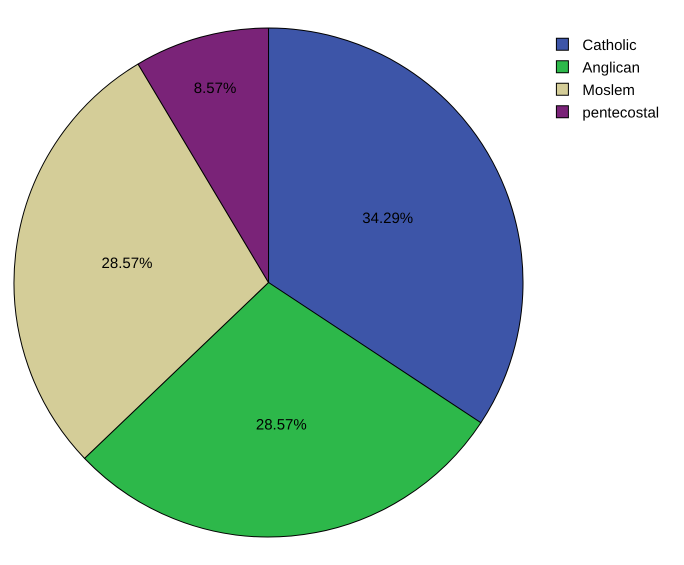 This screenshot has width=684, height=565. What do you see at coordinates (611, 68) in the screenshot?
I see `legend-label: Anglican` at bounding box center [611, 68].